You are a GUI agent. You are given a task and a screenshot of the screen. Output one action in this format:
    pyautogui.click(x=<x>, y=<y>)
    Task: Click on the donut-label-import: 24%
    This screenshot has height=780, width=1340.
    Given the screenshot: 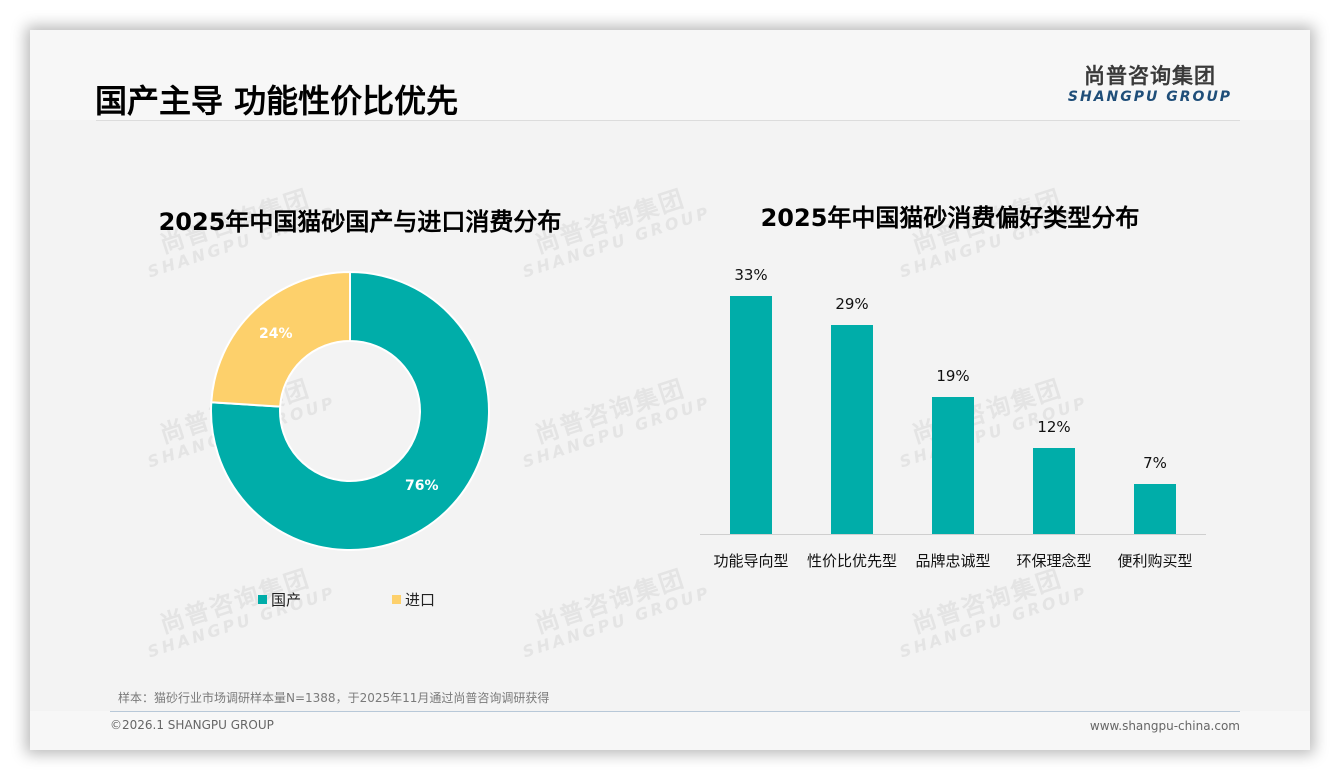 What is the action you would take?
    pyautogui.click(x=276, y=334)
    